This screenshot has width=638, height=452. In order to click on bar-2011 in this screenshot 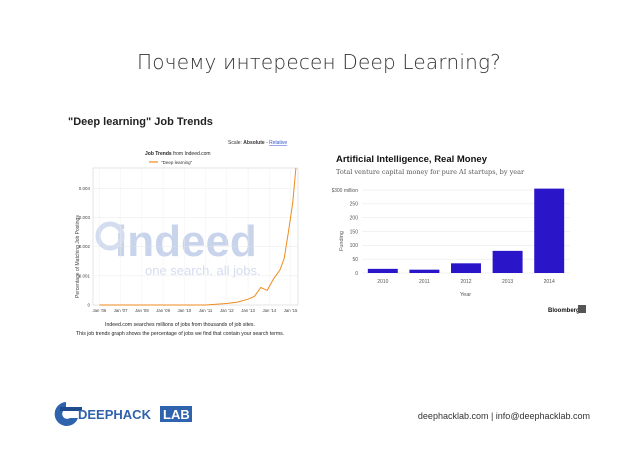, I will do `click(424, 271)`.